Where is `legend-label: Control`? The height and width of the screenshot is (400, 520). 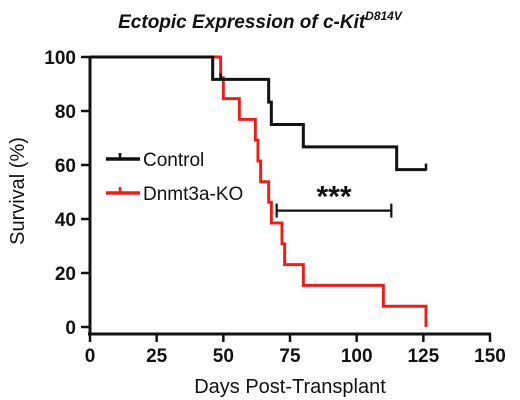 legend-label: Control is located at coordinates (173, 160).